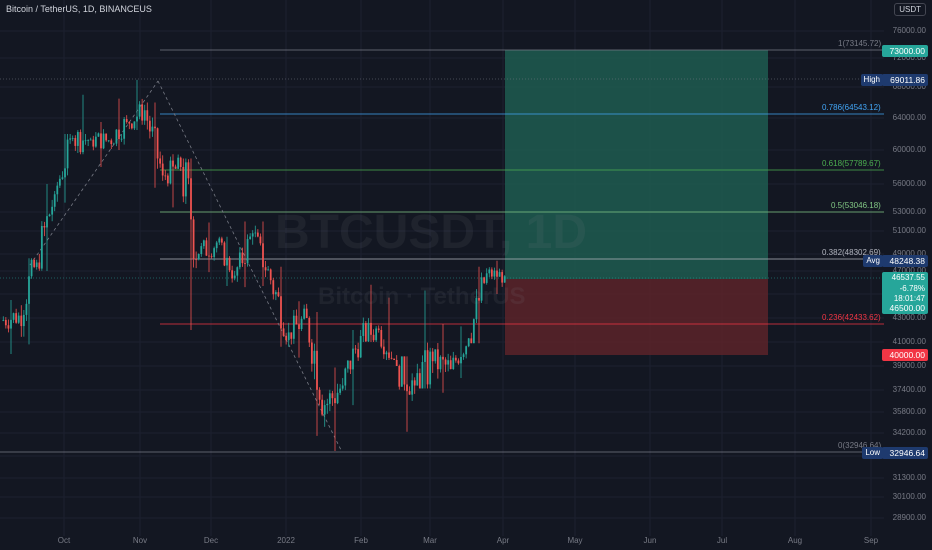 Image resolution: width=932 pixels, height=550 pixels. I want to click on stop-zone, so click(636, 317).